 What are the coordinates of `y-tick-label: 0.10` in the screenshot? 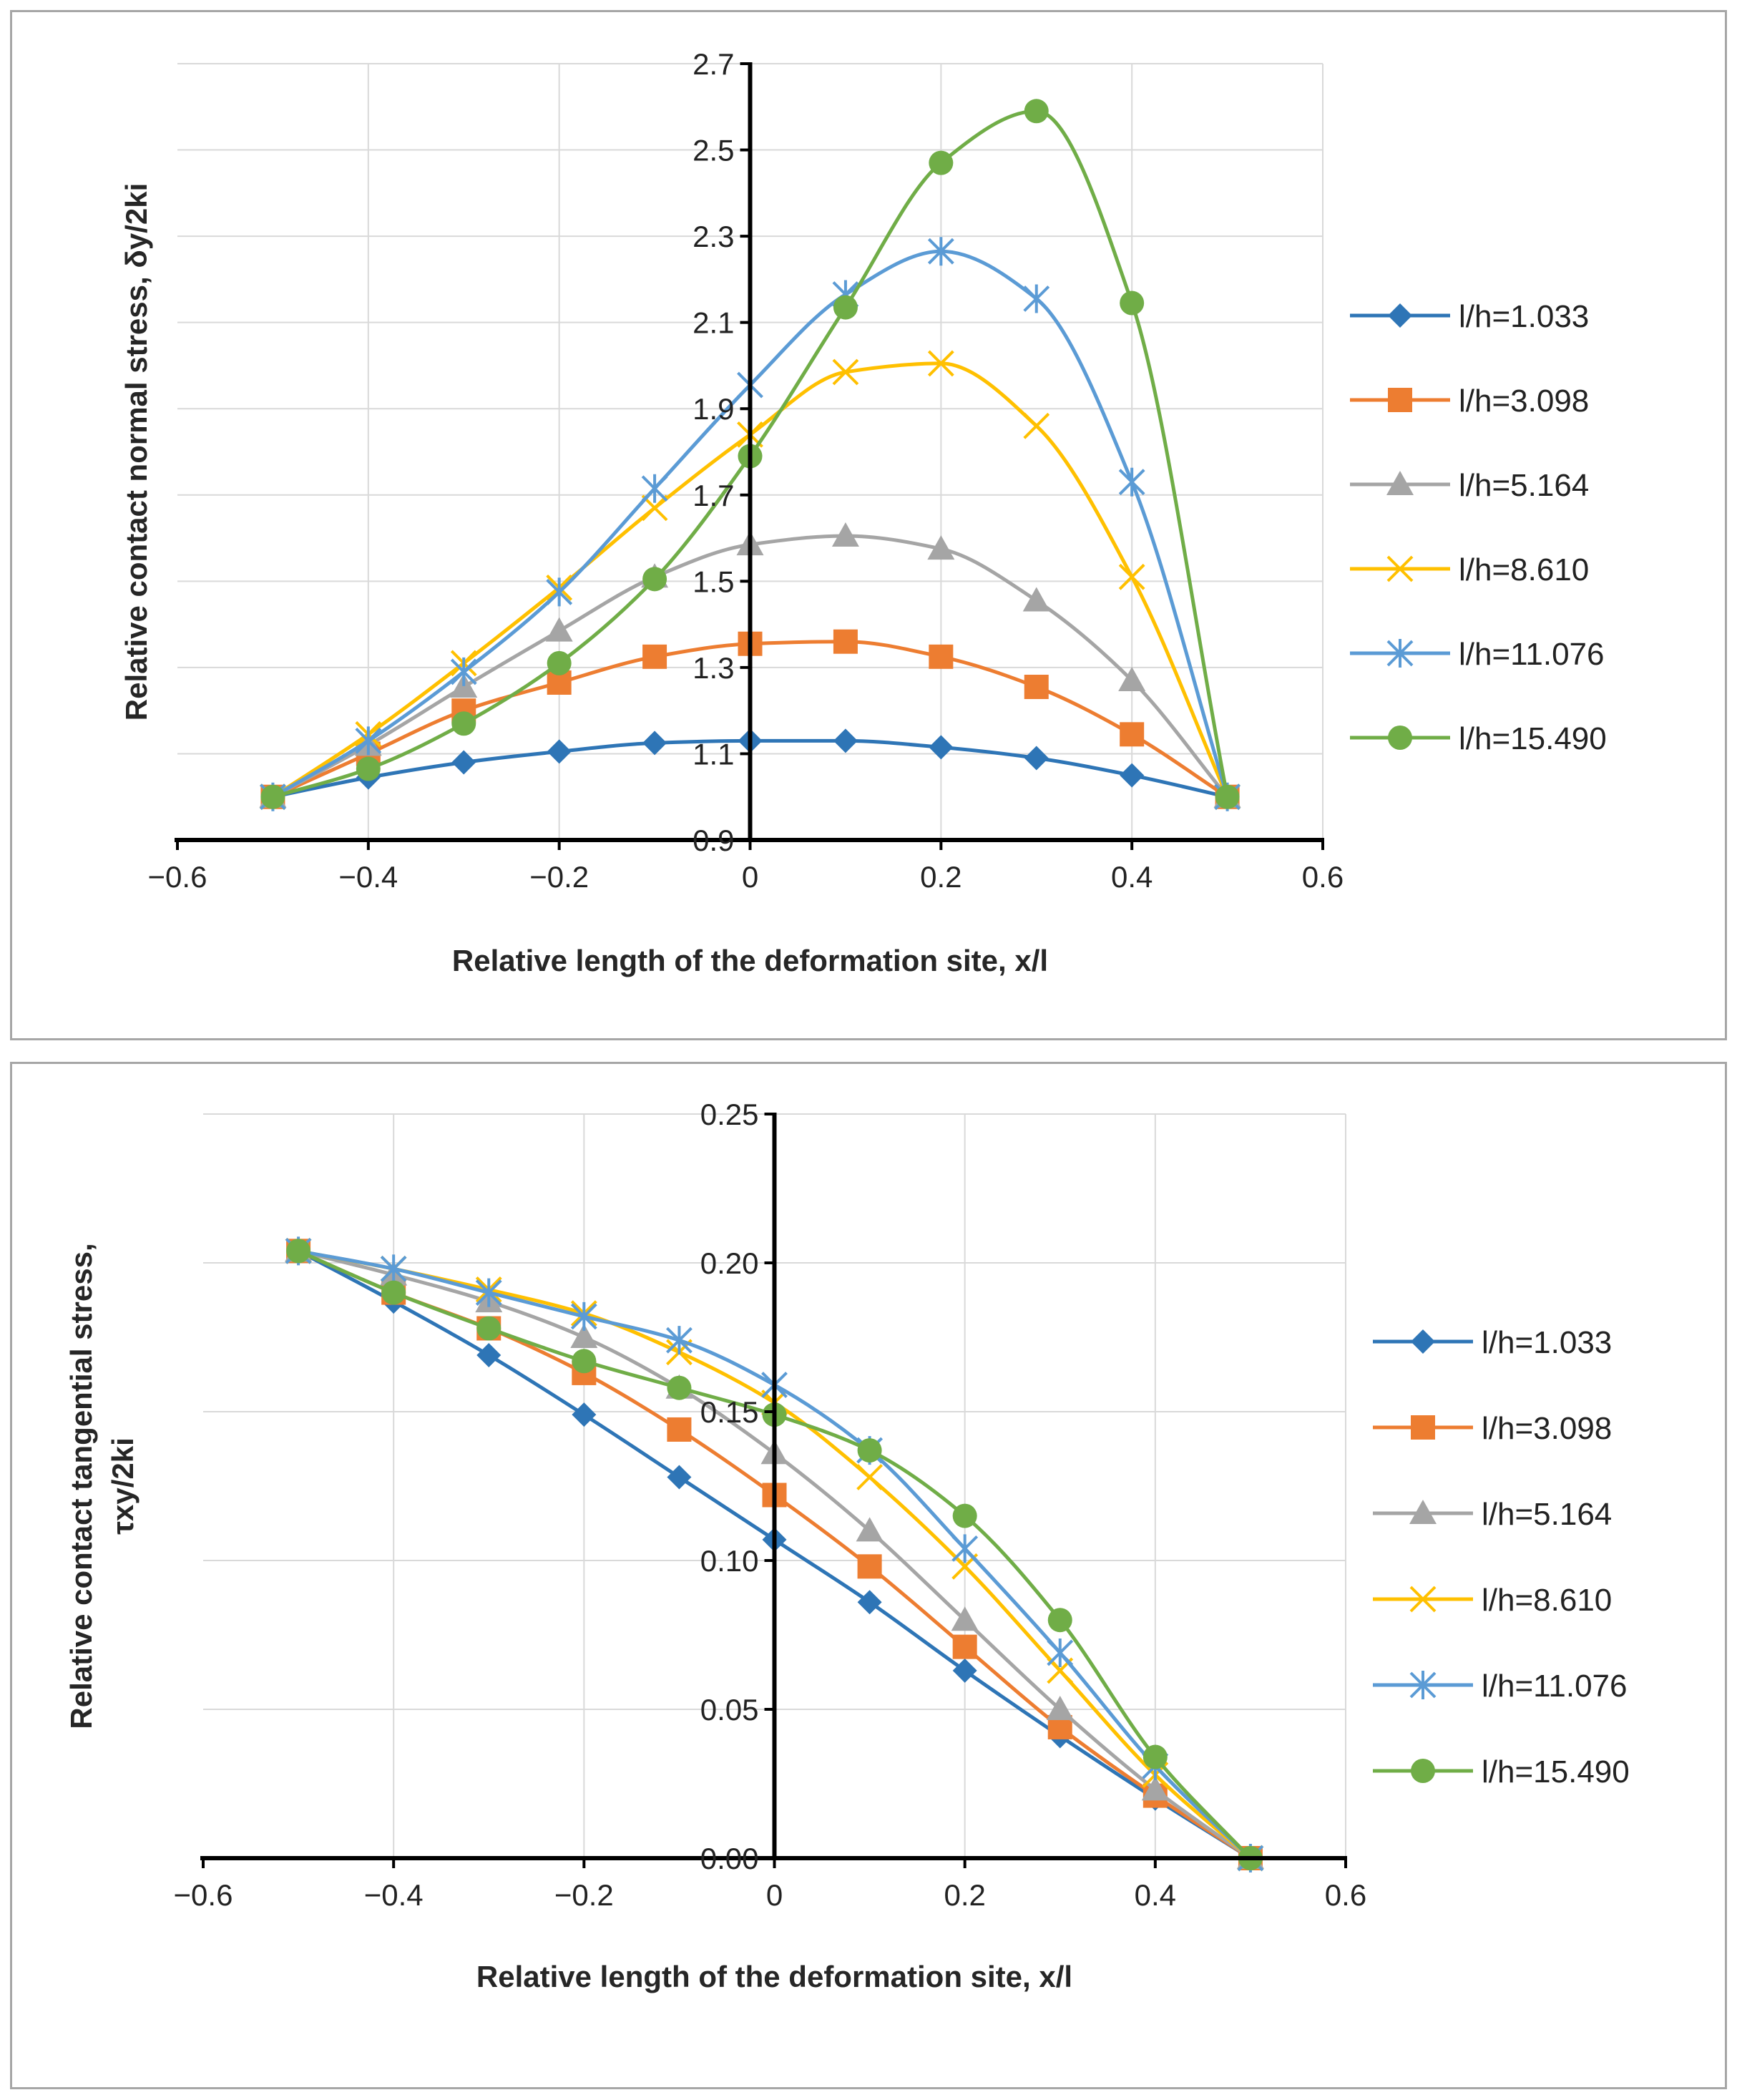 It's located at (730, 1561).